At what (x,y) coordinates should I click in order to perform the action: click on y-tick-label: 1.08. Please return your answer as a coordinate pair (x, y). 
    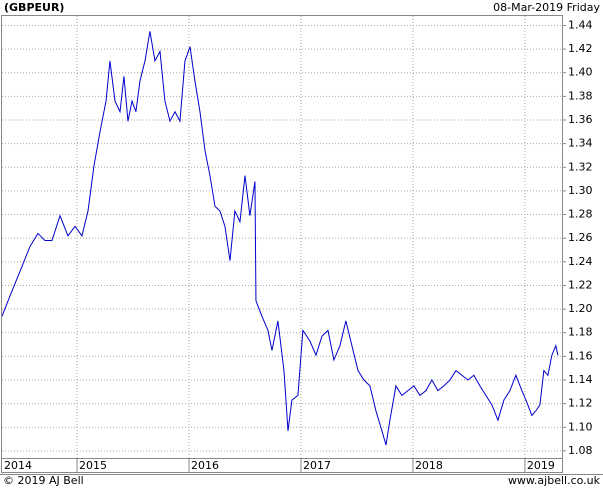
    Looking at the image, I should click on (580, 450).